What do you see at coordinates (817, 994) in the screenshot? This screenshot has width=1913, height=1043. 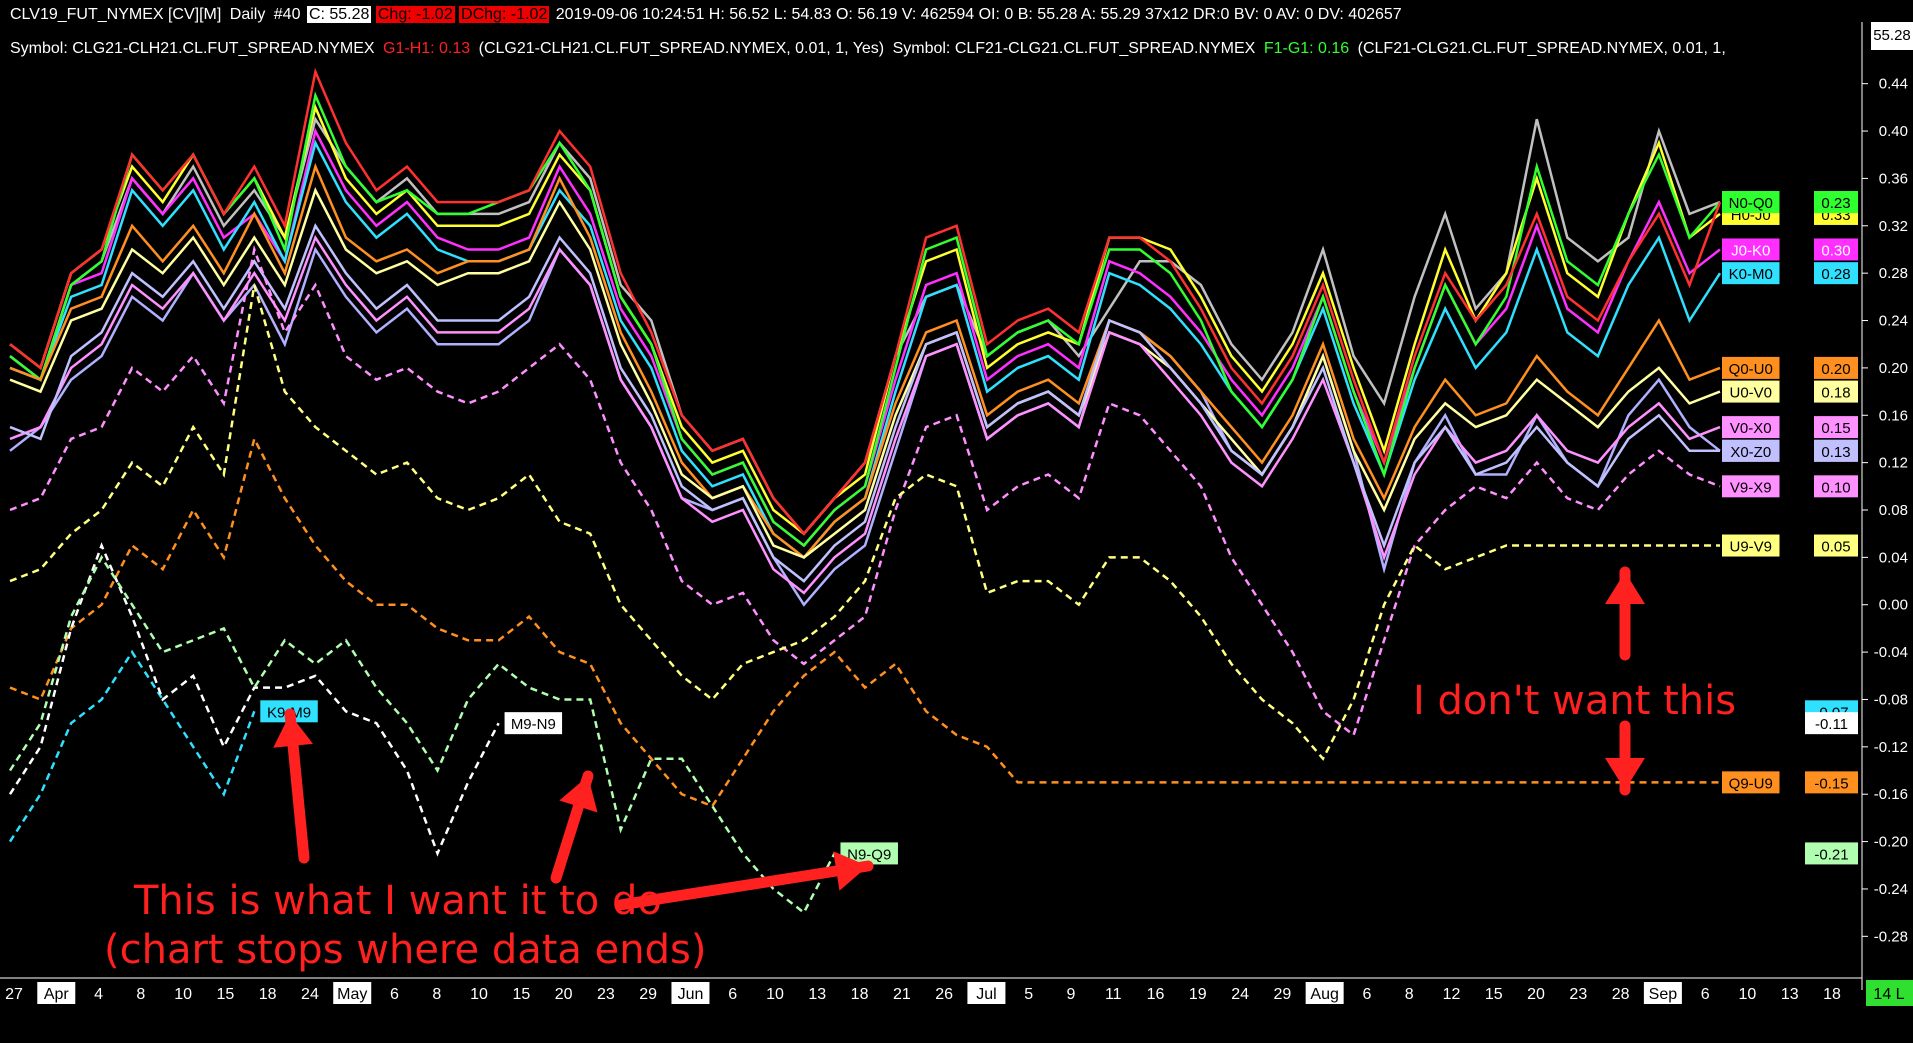 I see `x-tick-label: 13` at bounding box center [817, 994].